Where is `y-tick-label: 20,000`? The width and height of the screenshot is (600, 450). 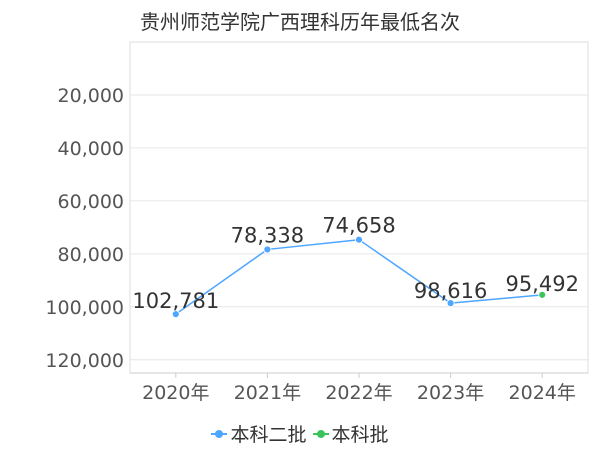 y-tick-label: 20,000 is located at coordinates (91, 96).